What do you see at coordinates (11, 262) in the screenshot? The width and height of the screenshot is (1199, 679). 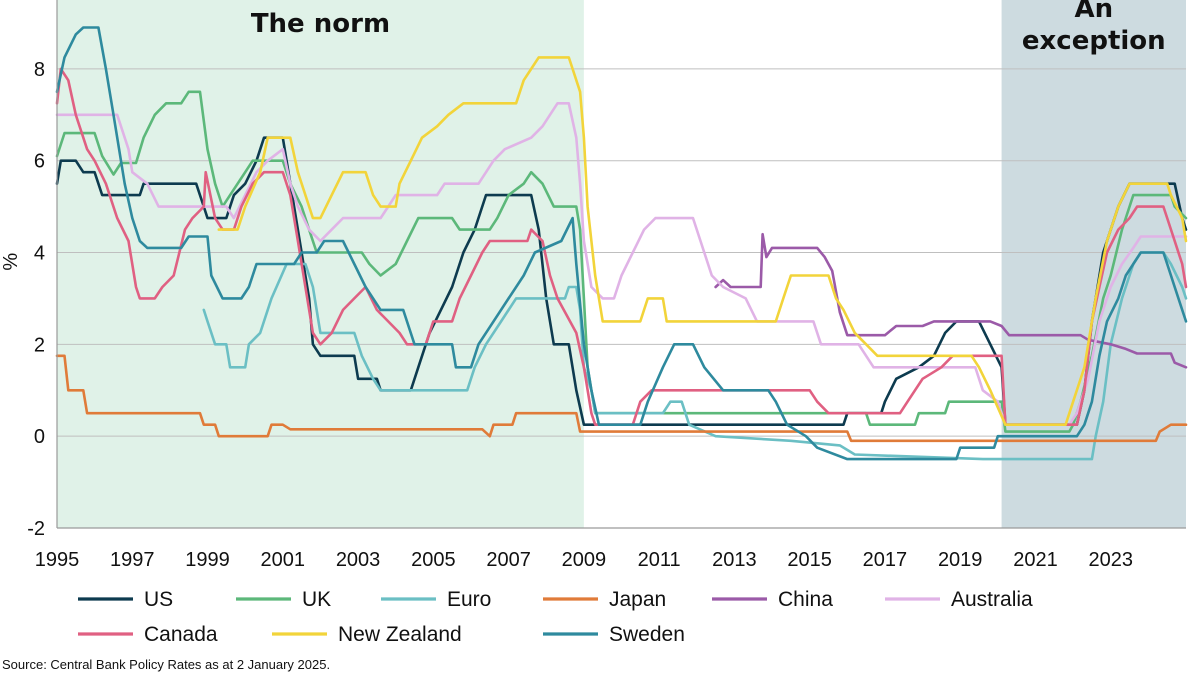 I see `y-axis-label: %` at bounding box center [11, 262].